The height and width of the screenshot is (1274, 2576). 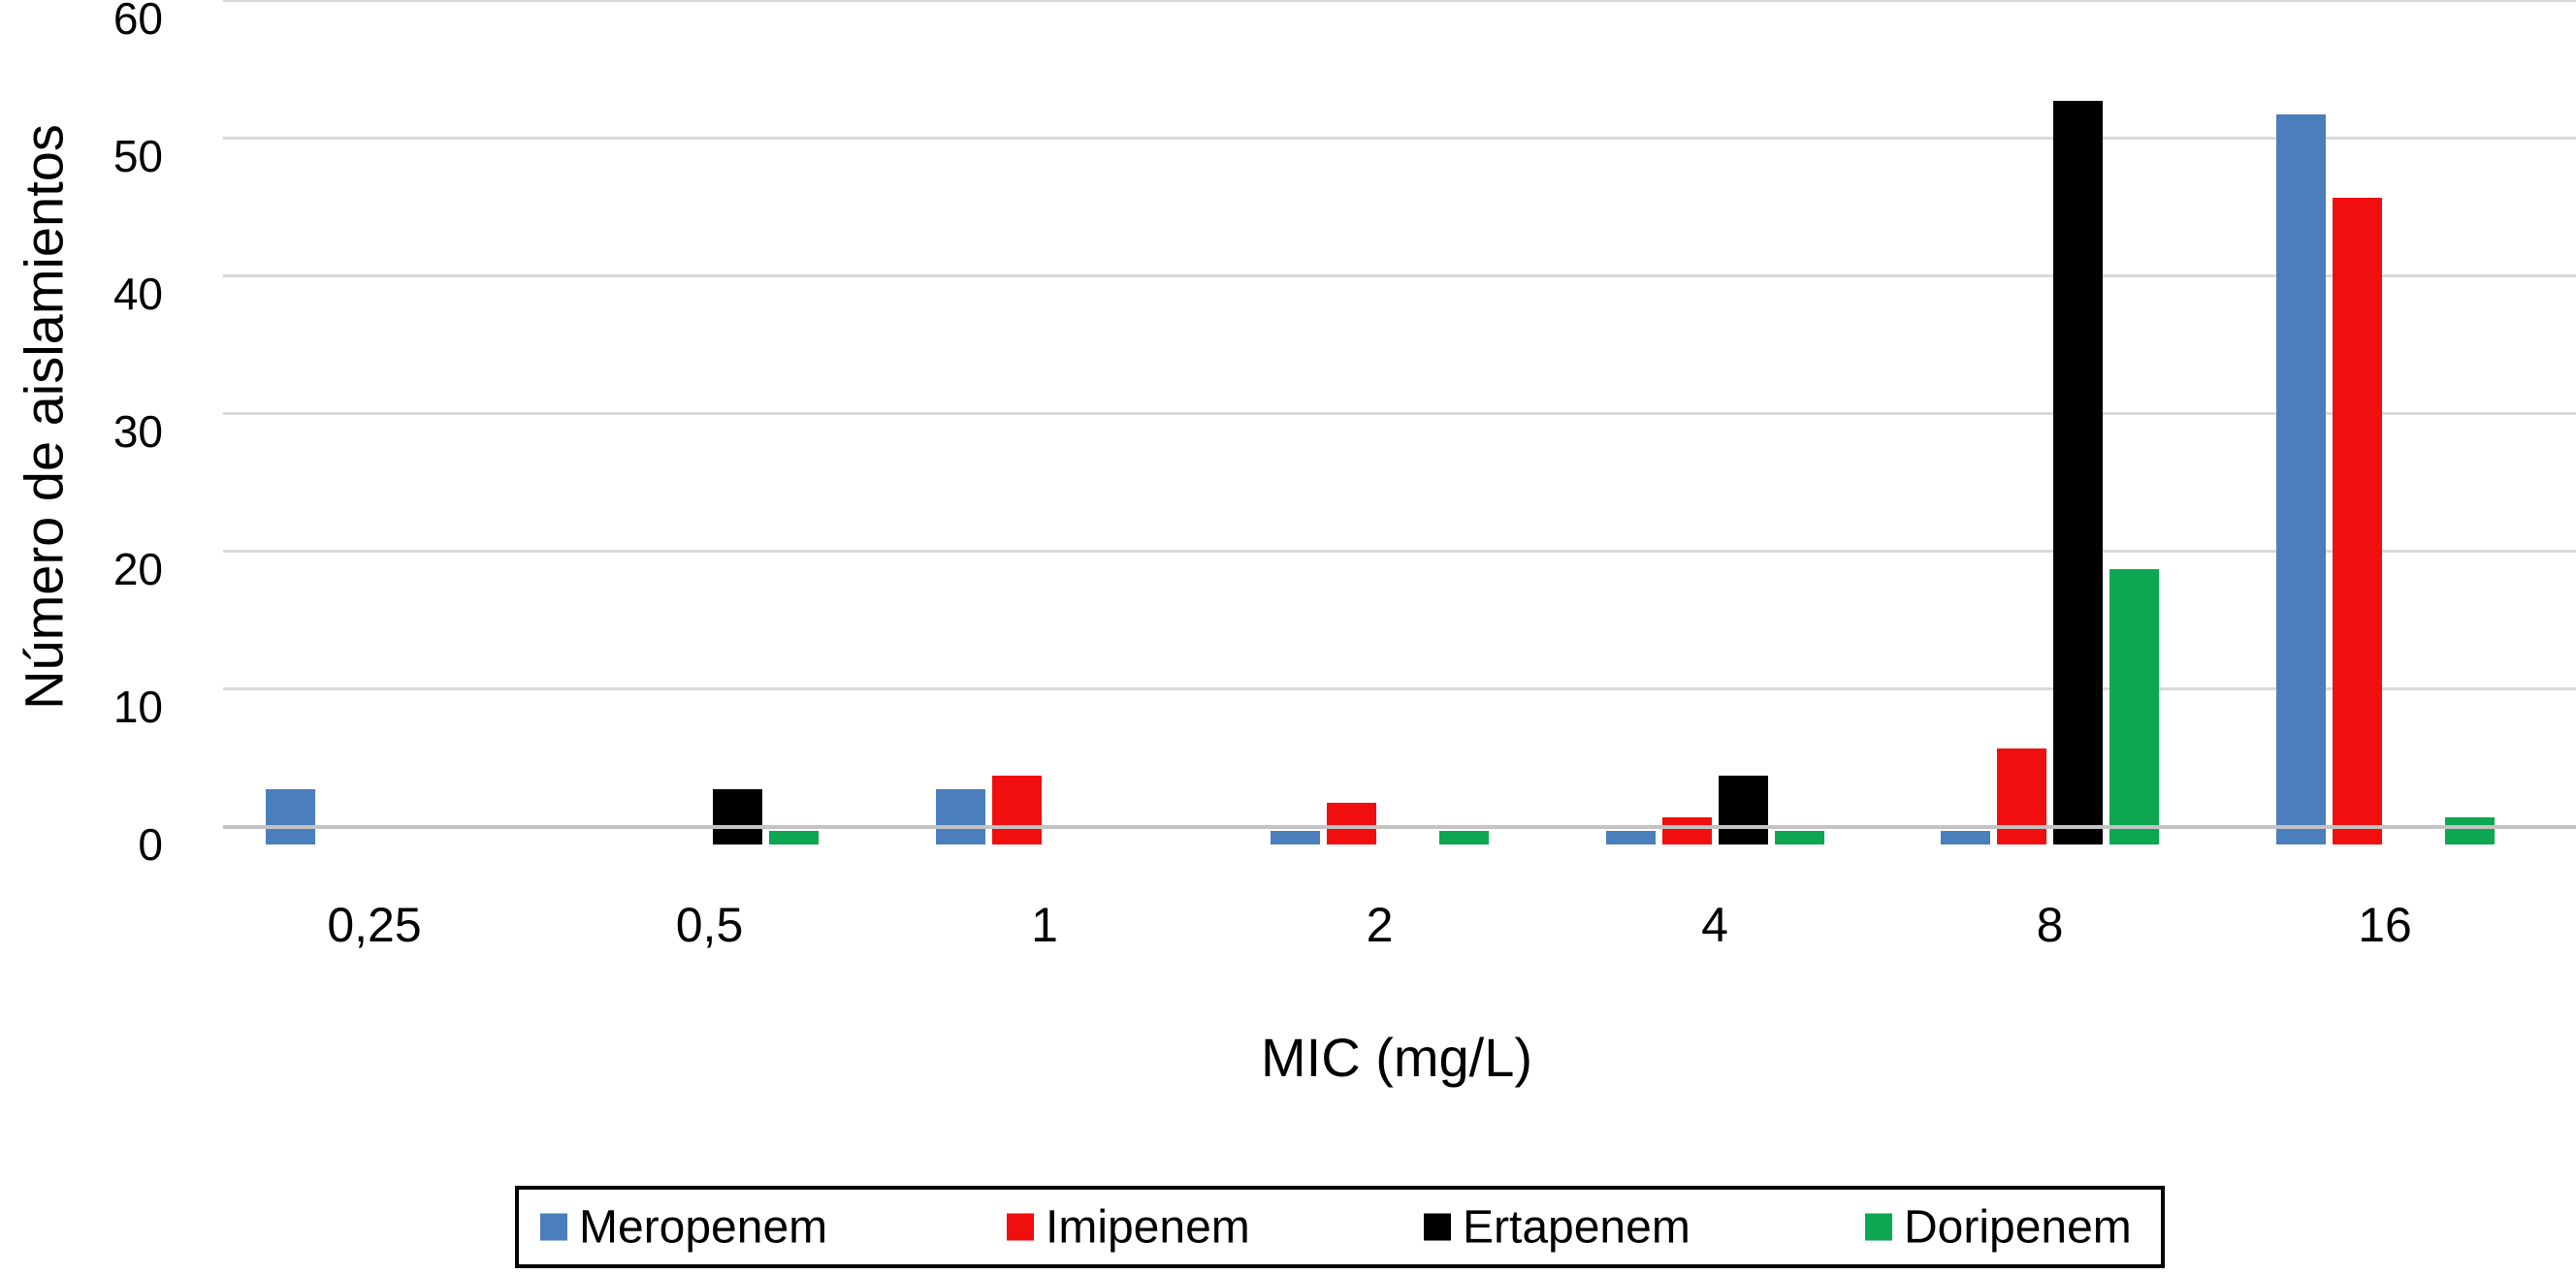 What do you see at coordinates (1576, 1227) in the screenshot?
I see `legend-label-ertapenem: Ertapenem` at bounding box center [1576, 1227].